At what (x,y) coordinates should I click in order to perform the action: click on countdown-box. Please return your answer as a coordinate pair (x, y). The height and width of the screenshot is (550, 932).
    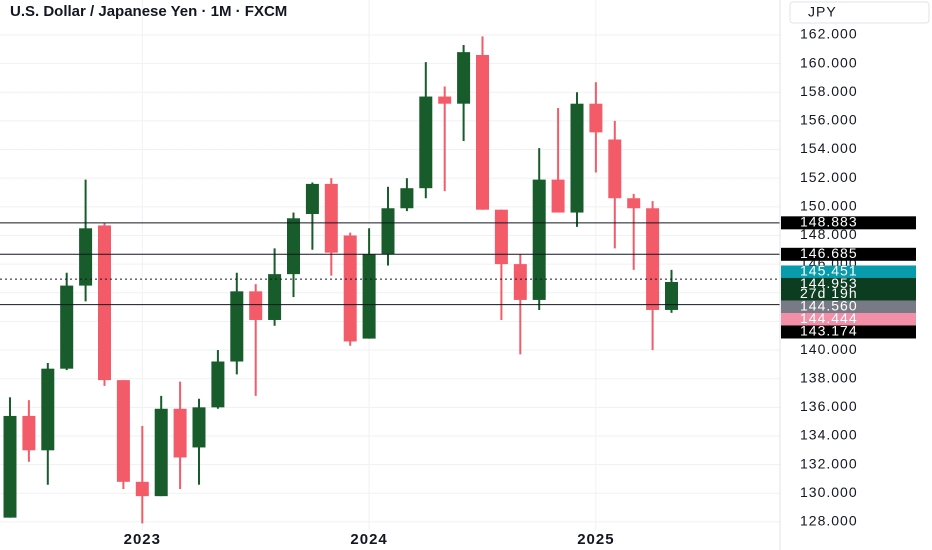
    Looking at the image, I should click on (848, 295).